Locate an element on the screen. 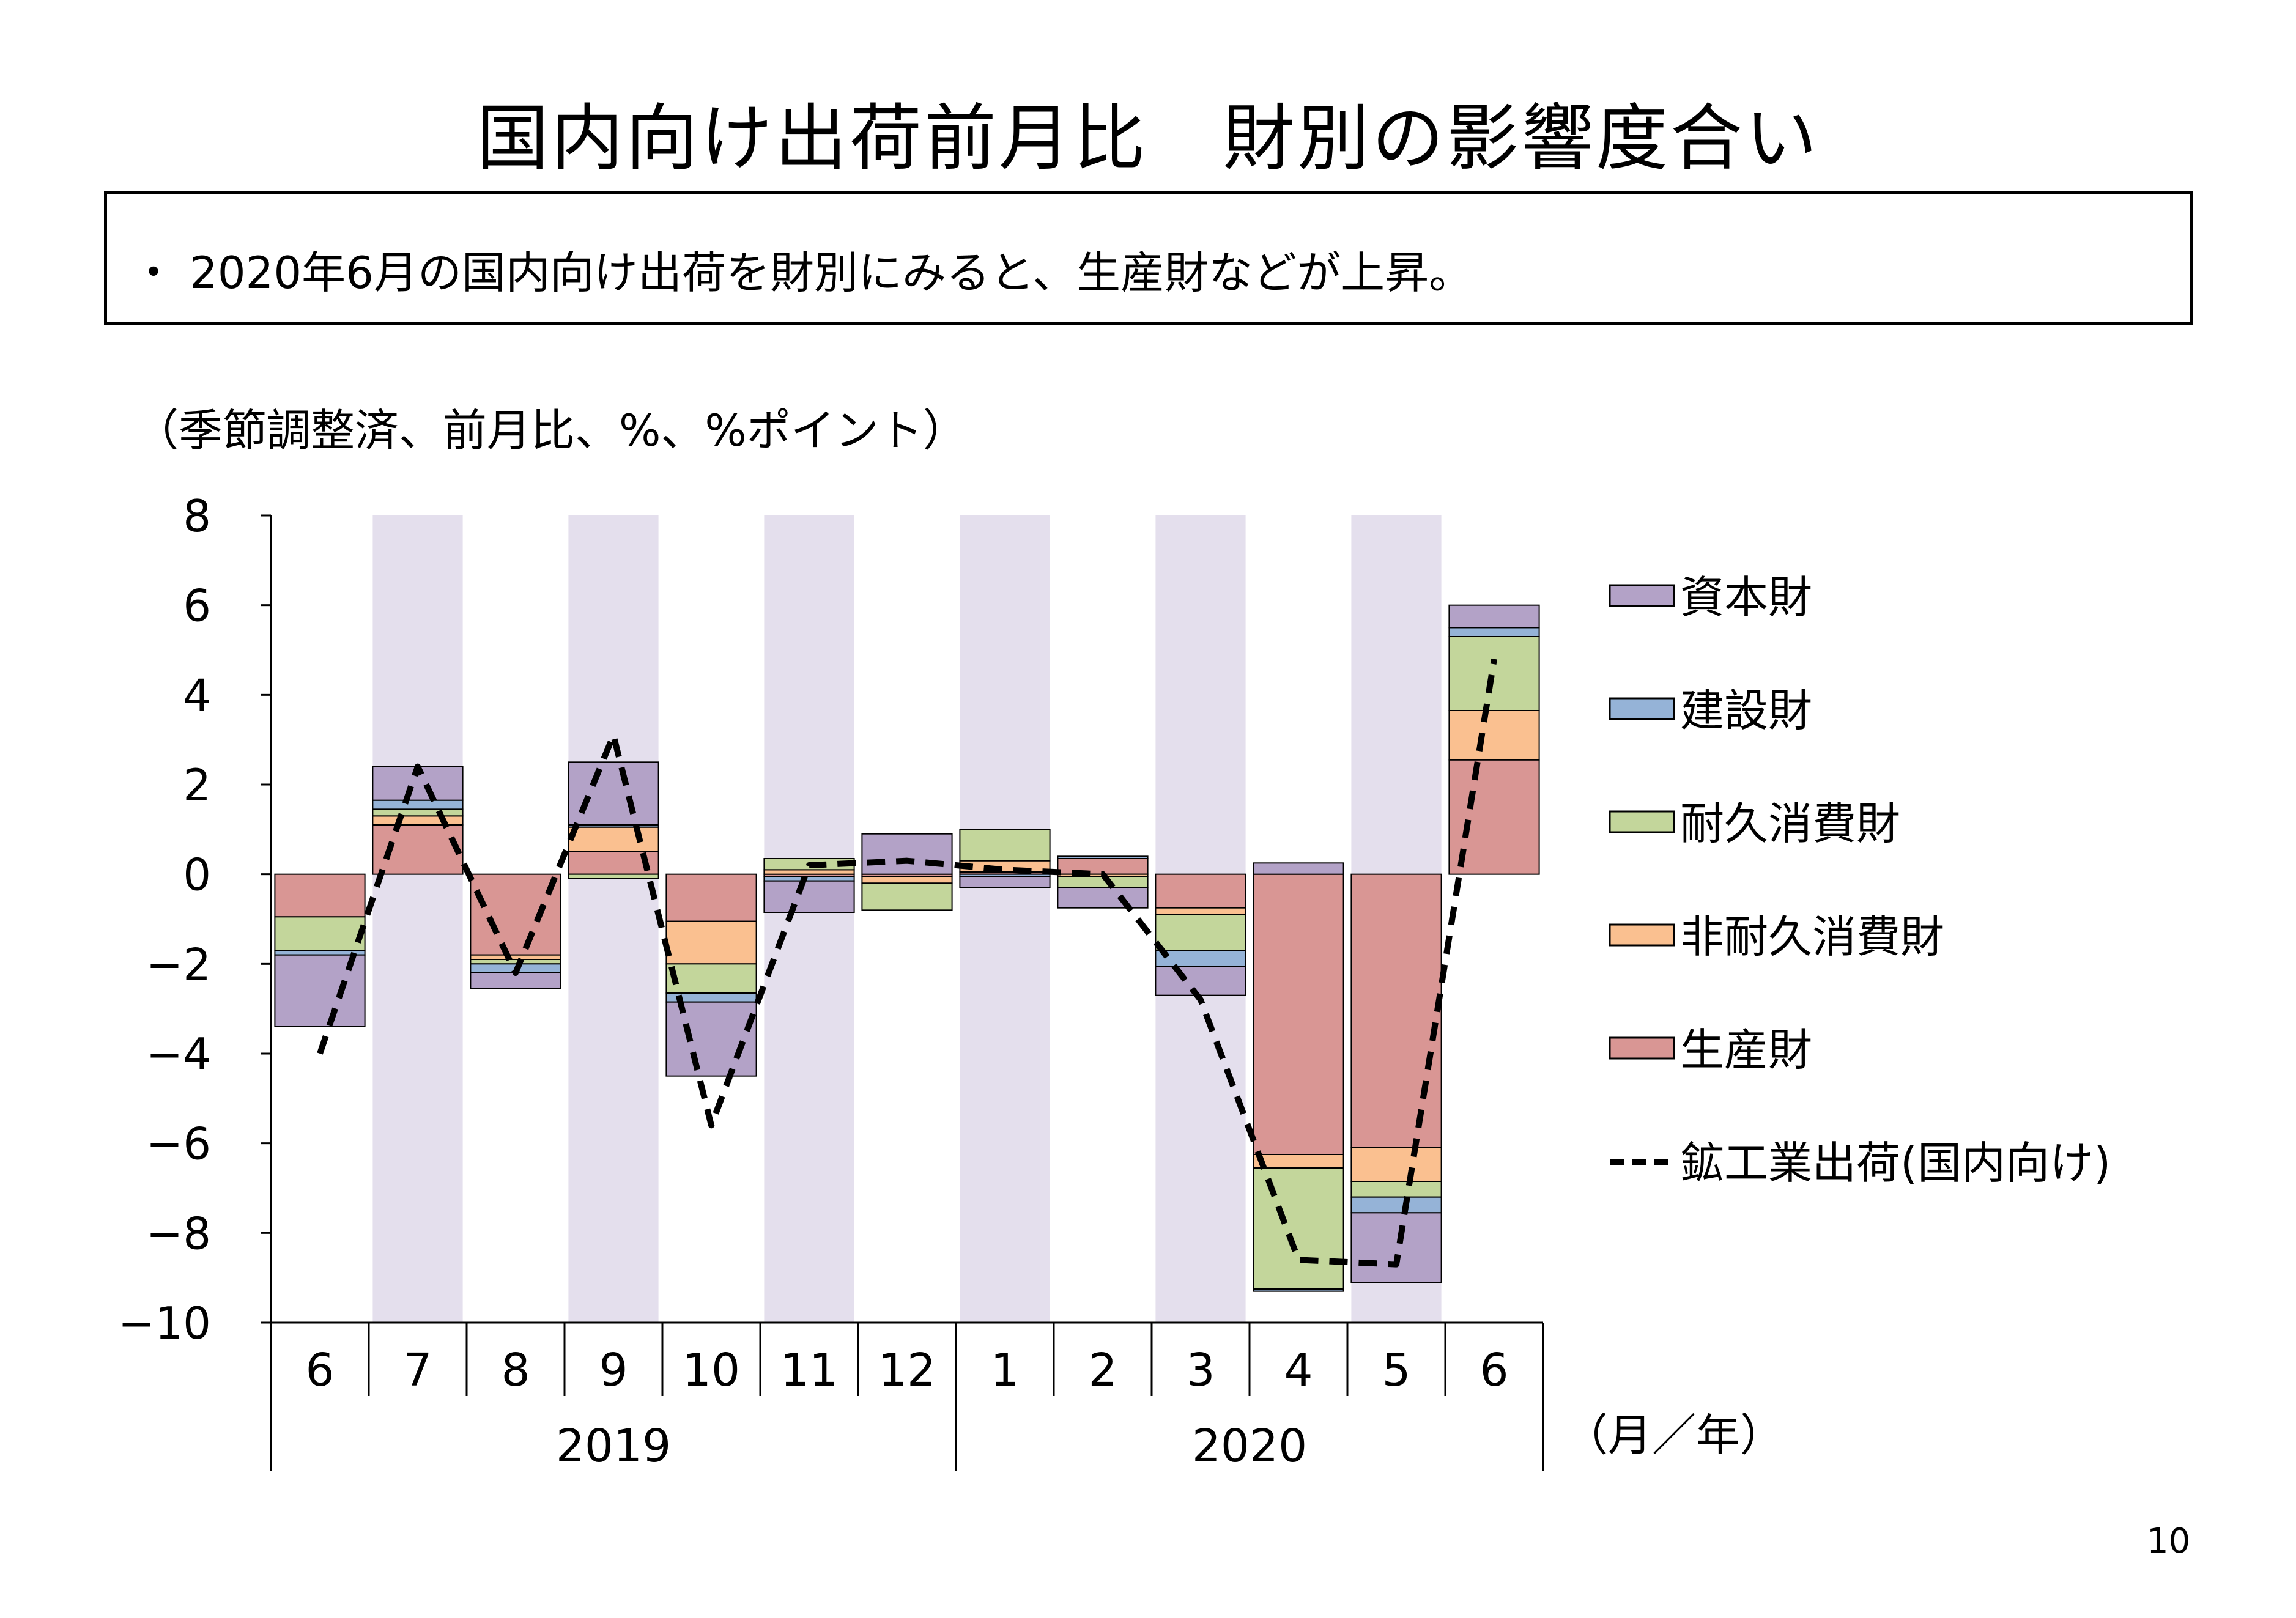  y-tick-label: 2 is located at coordinates (197, 785).